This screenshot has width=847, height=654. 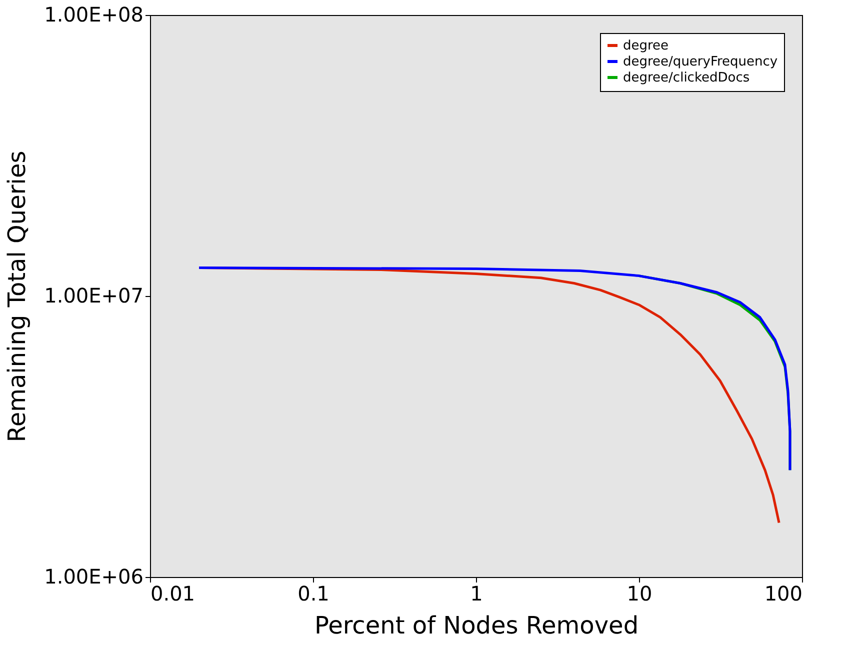 What do you see at coordinates (314, 594) in the screenshot?
I see `x-tick-label: 0.1` at bounding box center [314, 594].